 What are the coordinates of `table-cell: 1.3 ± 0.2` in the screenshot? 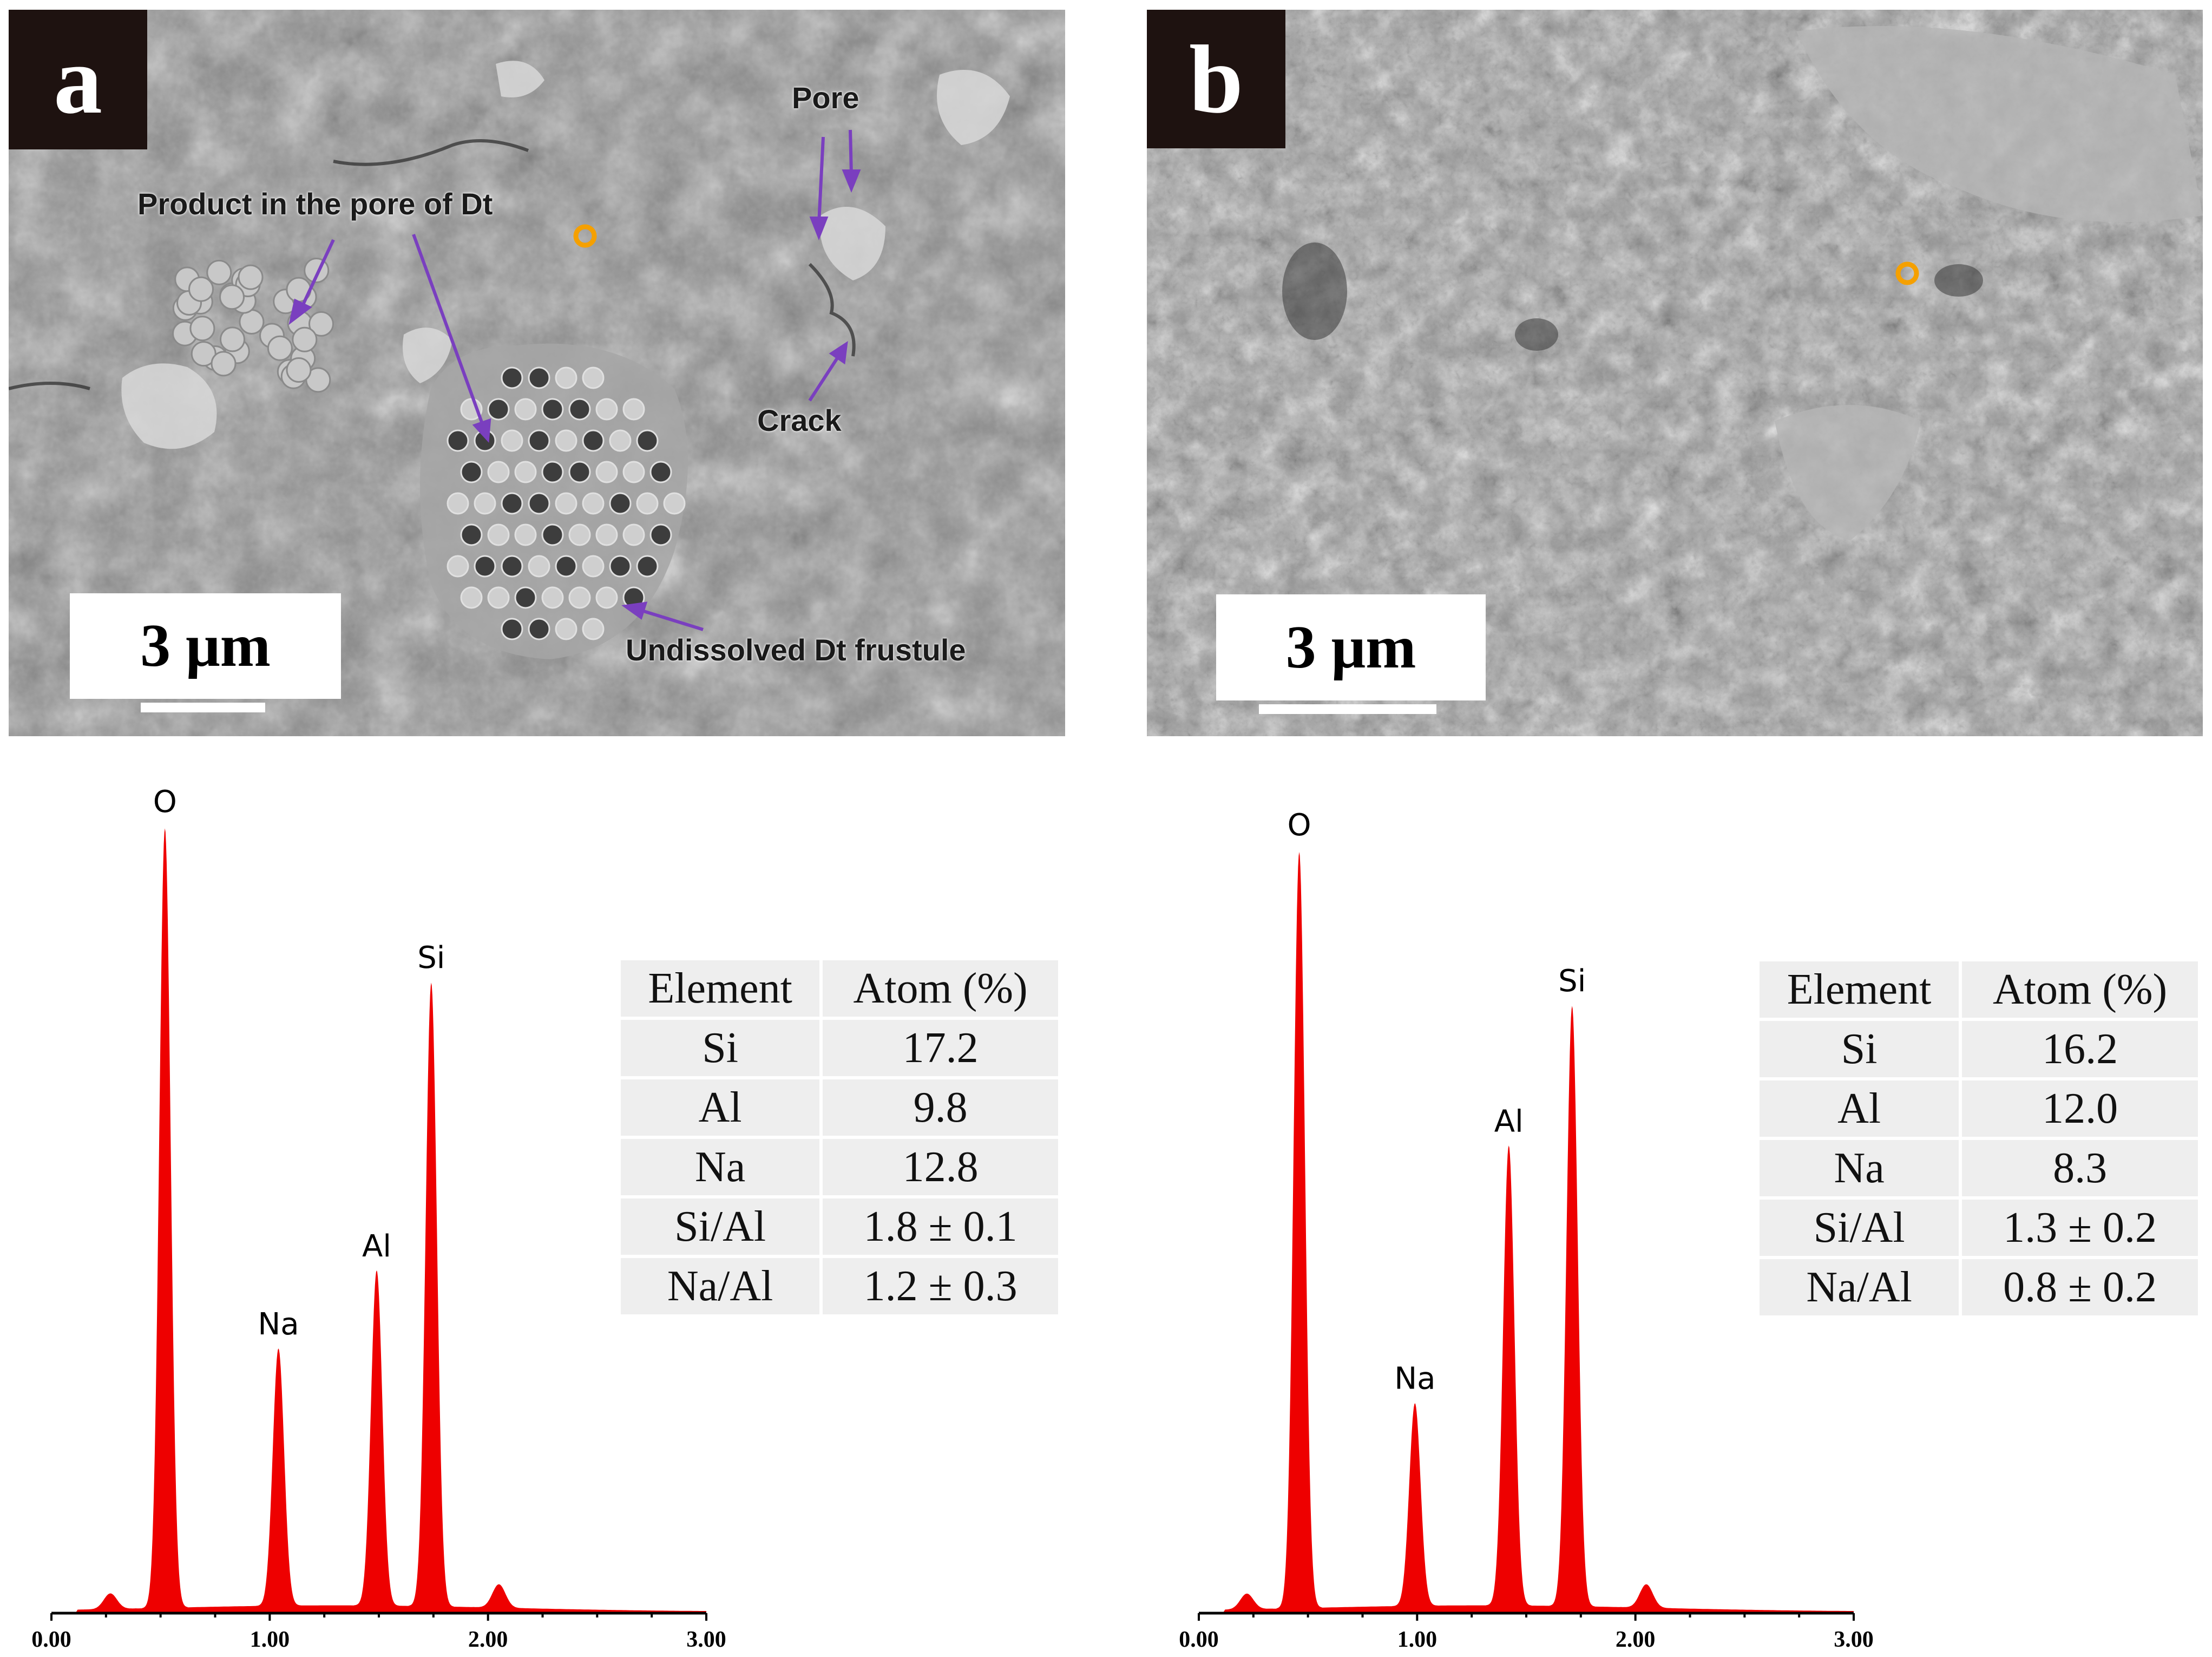 It's located at (2080, 1228).